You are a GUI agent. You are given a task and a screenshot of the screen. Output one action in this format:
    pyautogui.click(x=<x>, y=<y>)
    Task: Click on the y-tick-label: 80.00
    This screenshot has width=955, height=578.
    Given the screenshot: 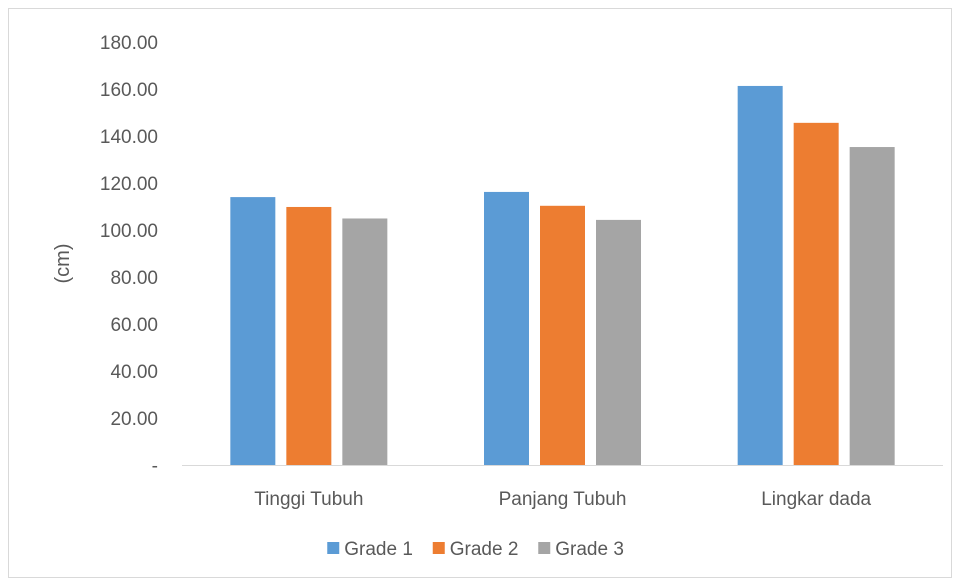 What is the action you would take?
    pyautogui.click(x=134, y=278)
    